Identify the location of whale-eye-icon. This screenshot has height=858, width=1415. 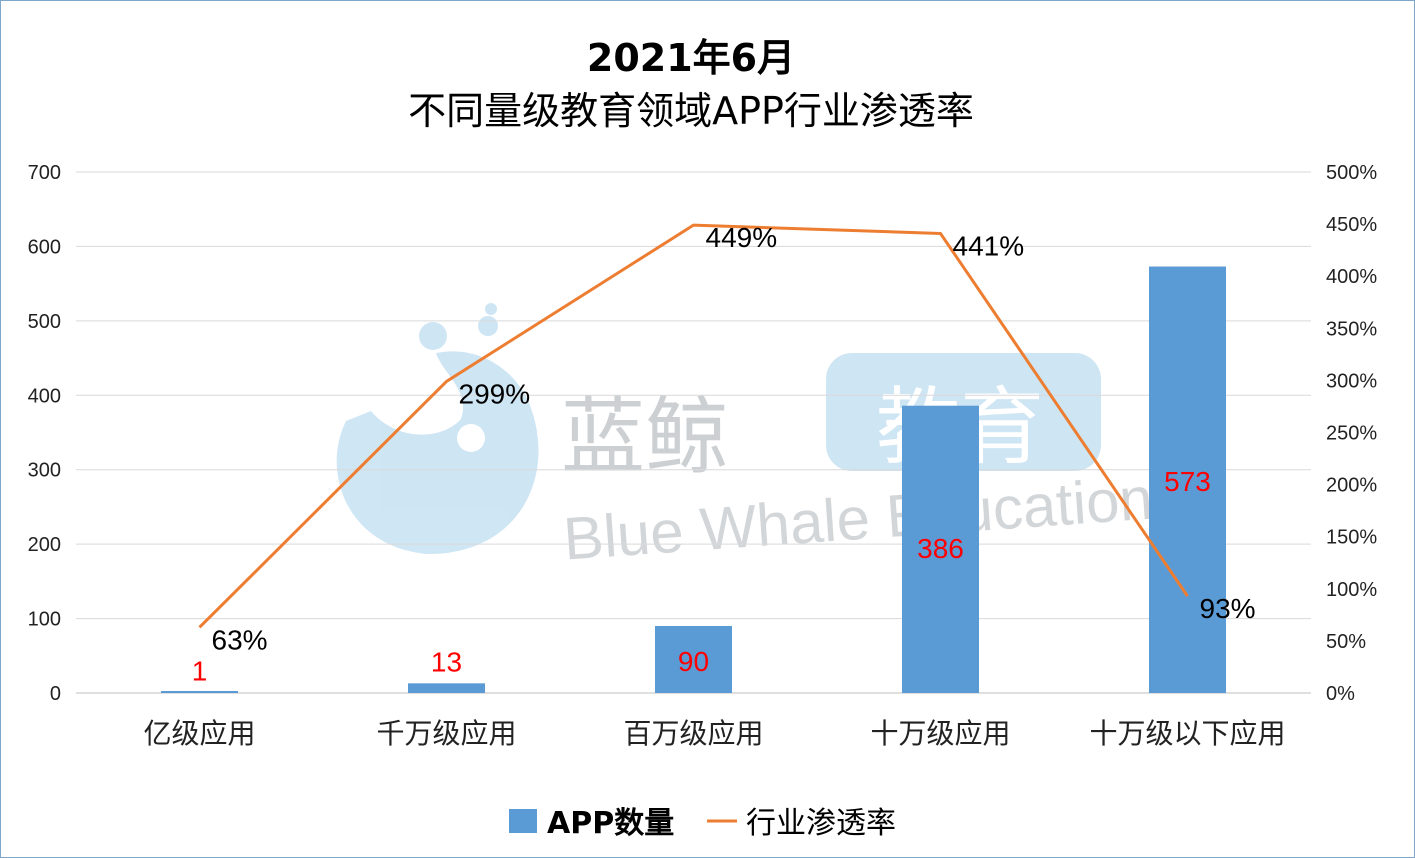
(471, 438).